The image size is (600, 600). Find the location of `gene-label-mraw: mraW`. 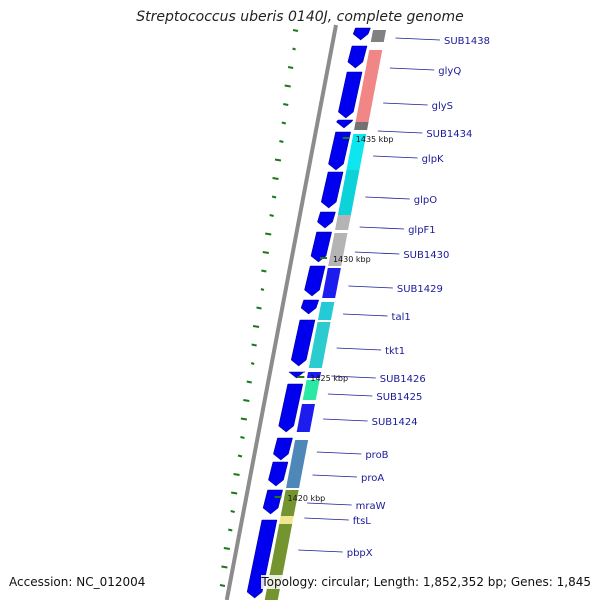

gene-label-mraw: mraW is located at coordinates (371, 506).